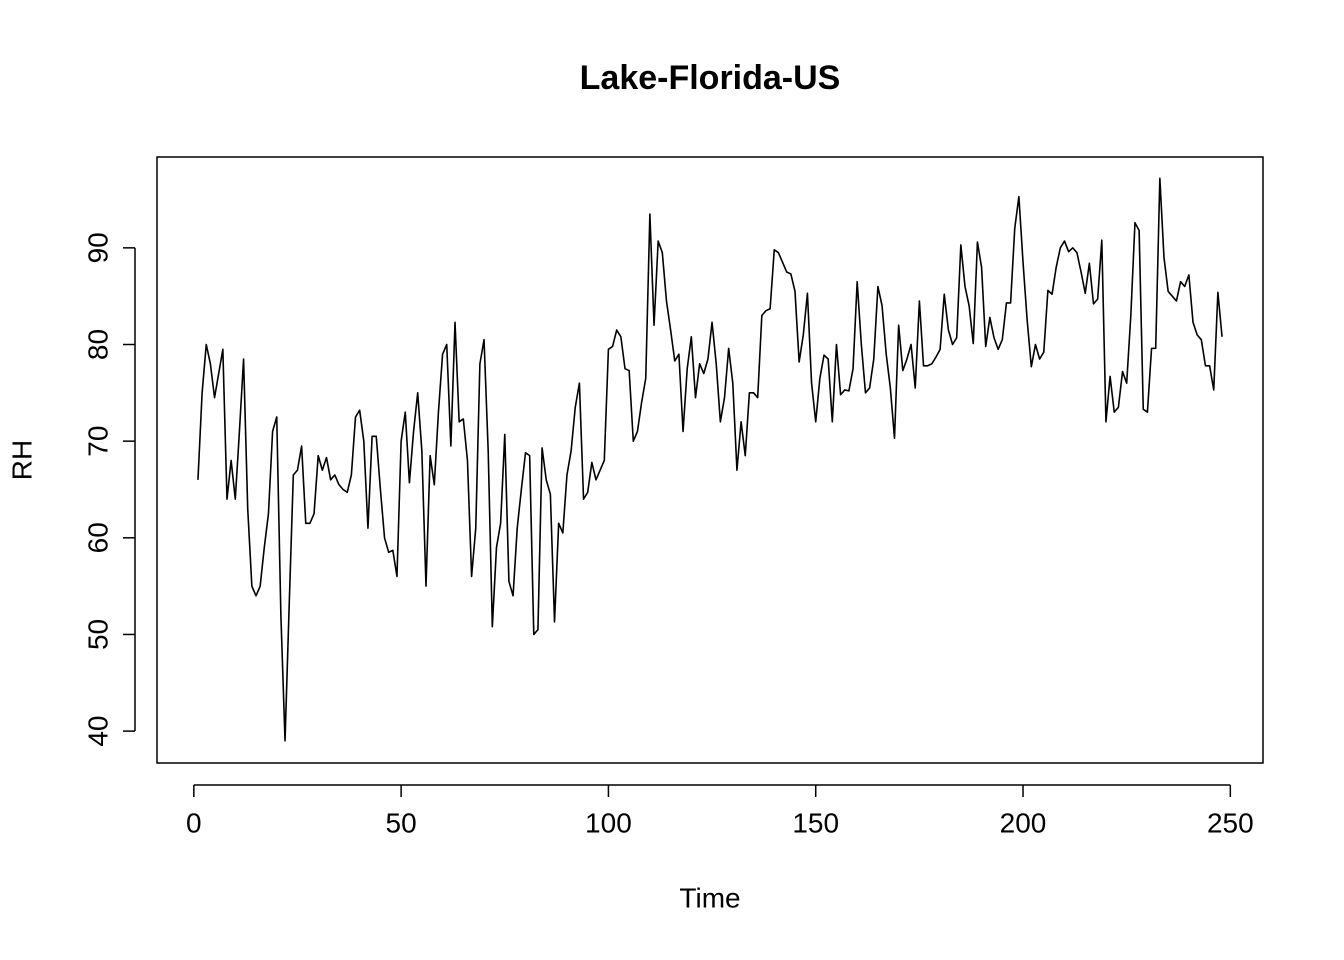  Describe the element at coordinates (97, 731) in the screenshot. I see `y-tick-label: 40` at that location.